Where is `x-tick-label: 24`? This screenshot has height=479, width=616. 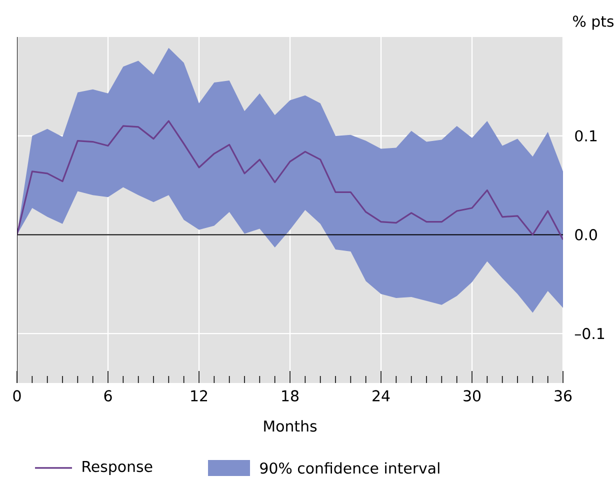
x-tick-label: 24 is located at coordinates (381, 396).